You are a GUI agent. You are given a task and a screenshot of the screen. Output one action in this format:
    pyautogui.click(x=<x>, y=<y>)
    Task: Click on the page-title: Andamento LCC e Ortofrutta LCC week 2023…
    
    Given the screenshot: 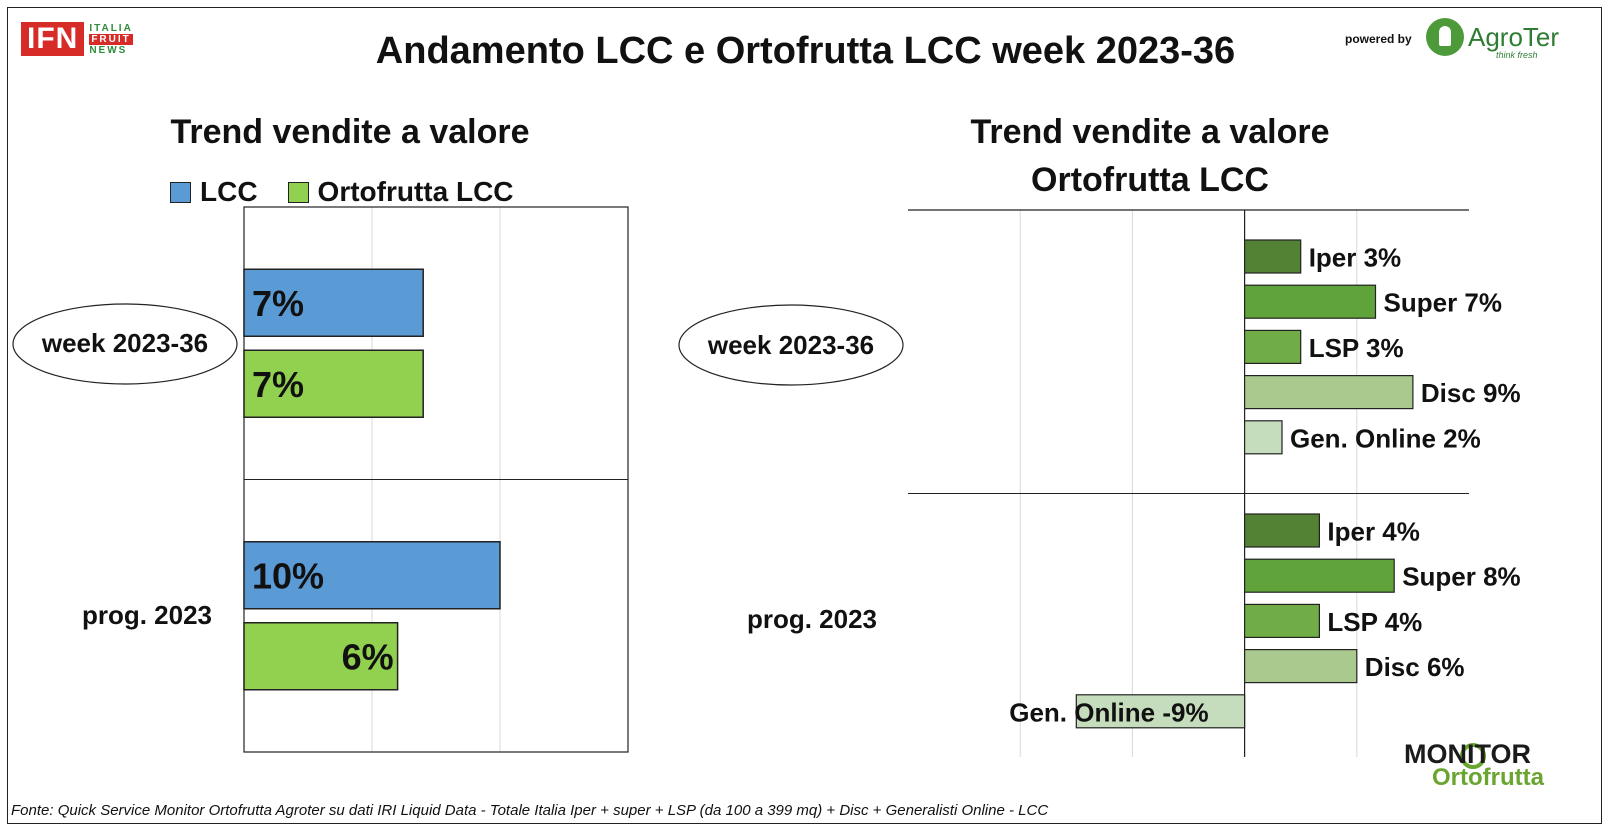 What is the action you would take?
    pyautogui.click(x=805, y=51)
    